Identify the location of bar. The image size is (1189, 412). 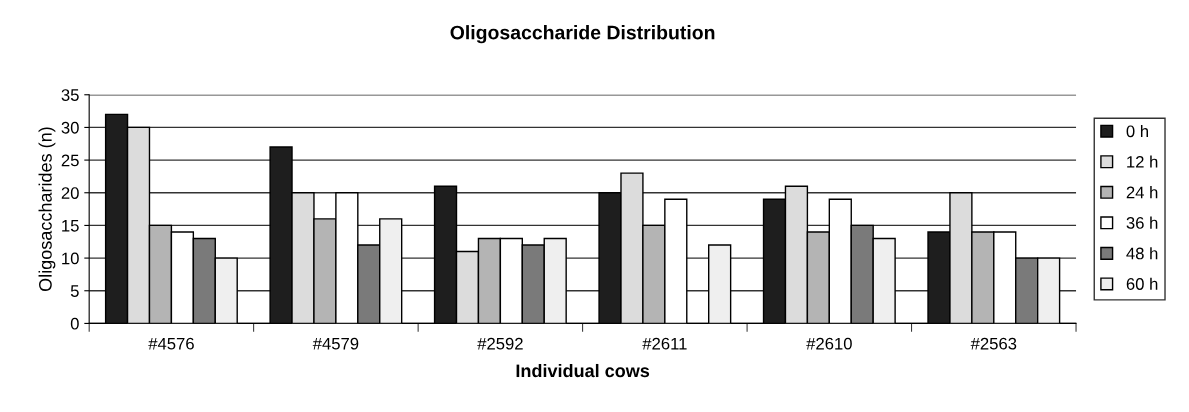
(720, 284).